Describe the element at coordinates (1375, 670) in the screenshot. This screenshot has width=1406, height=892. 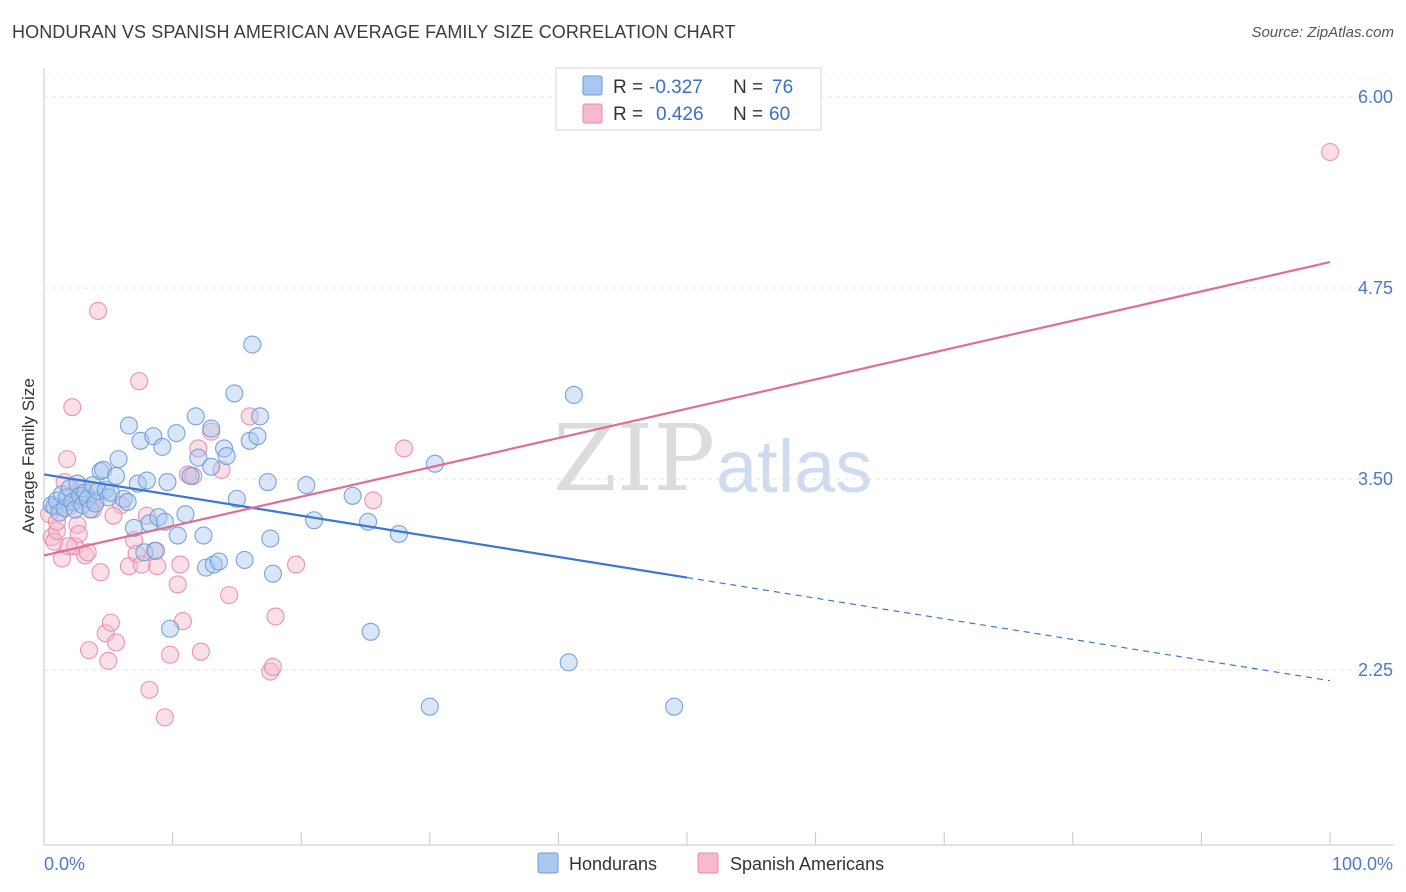
I see `y-tick-label-0: 2.25` at that location.